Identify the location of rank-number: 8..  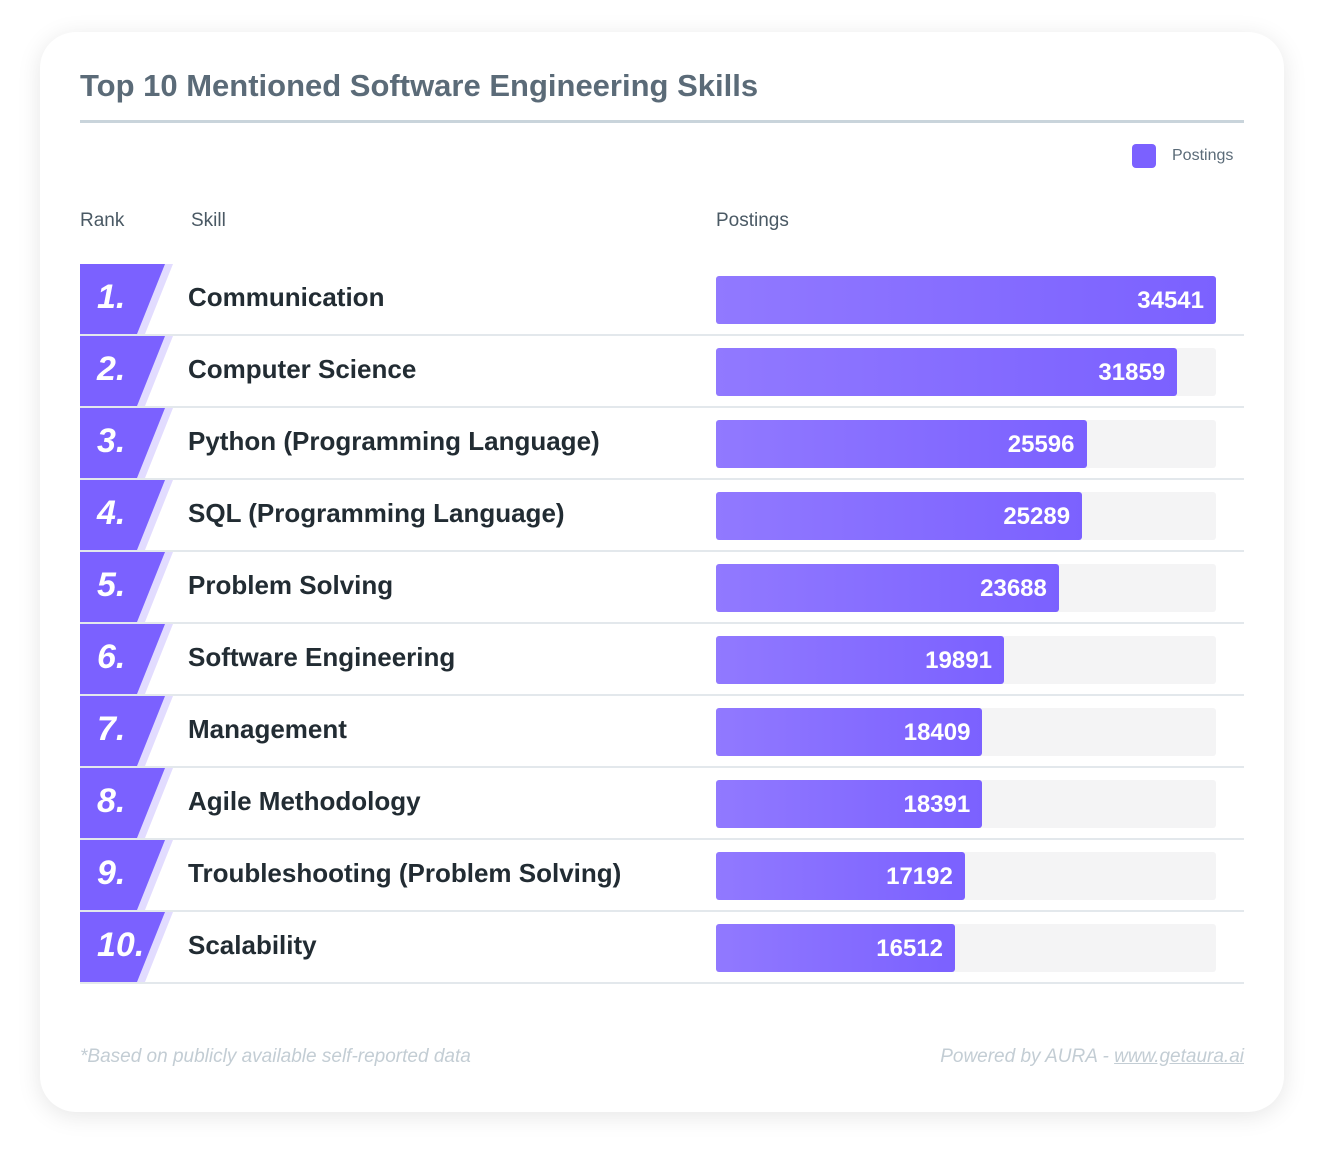
(111, 801).